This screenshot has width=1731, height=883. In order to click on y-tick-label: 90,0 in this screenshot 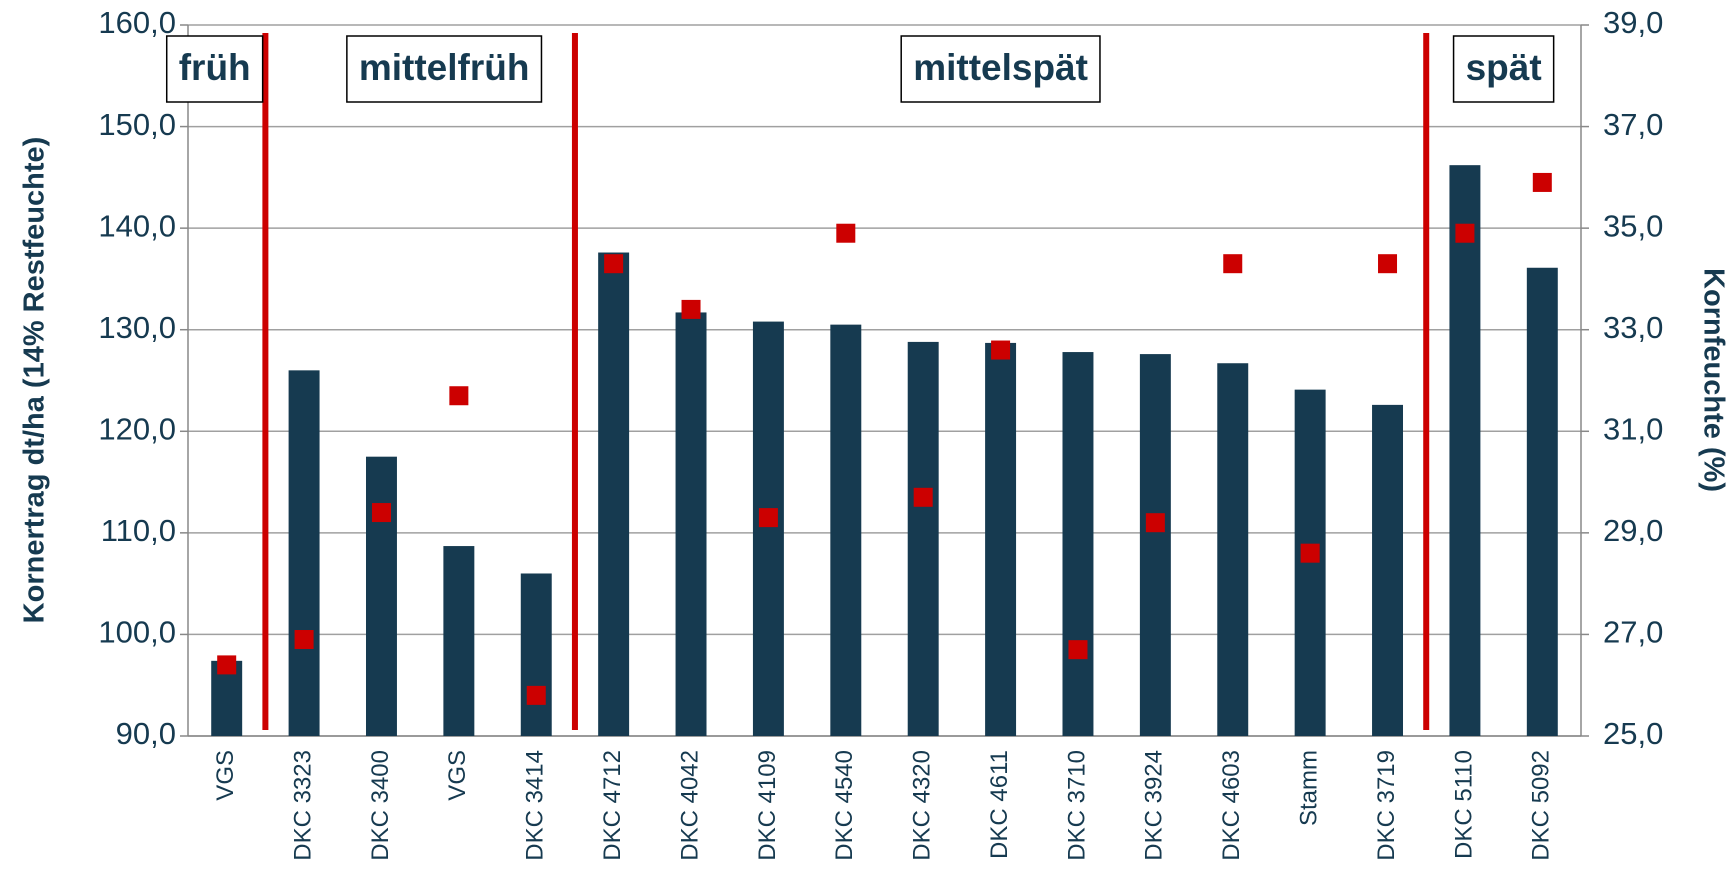, I will do `click(146, 733)`.